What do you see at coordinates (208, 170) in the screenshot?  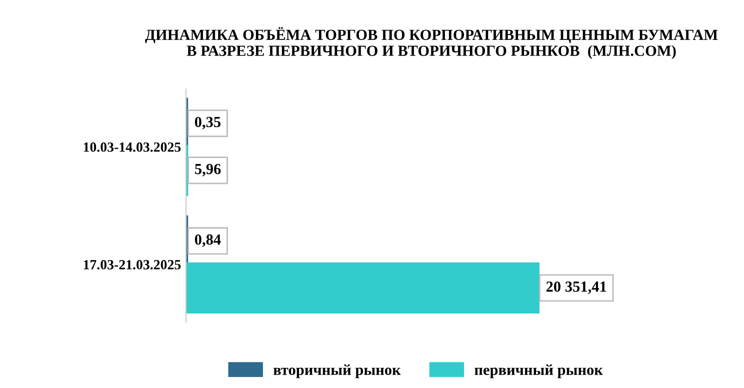 I see `data-label: 5,96` at bounding box center [208, 170].